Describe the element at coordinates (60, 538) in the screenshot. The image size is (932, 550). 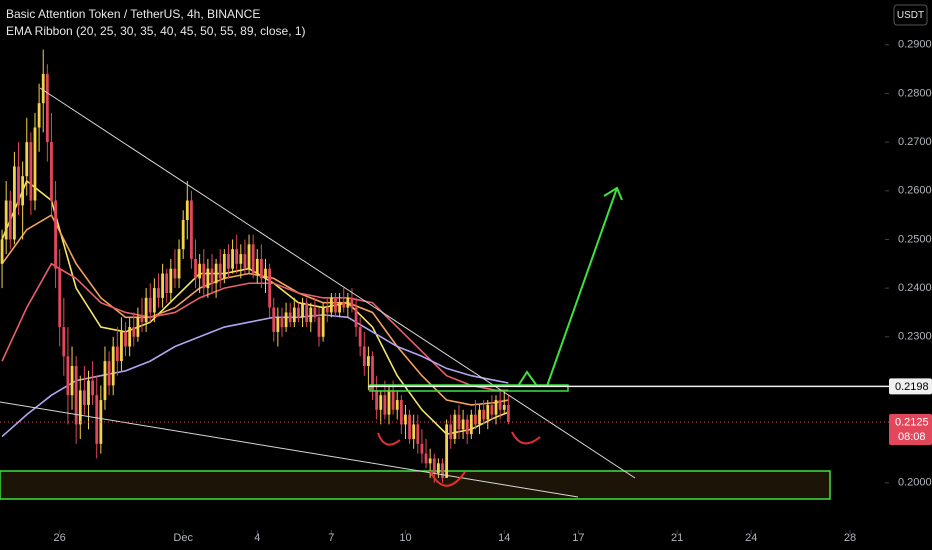
I see `x-tick-label: 26` at that location.